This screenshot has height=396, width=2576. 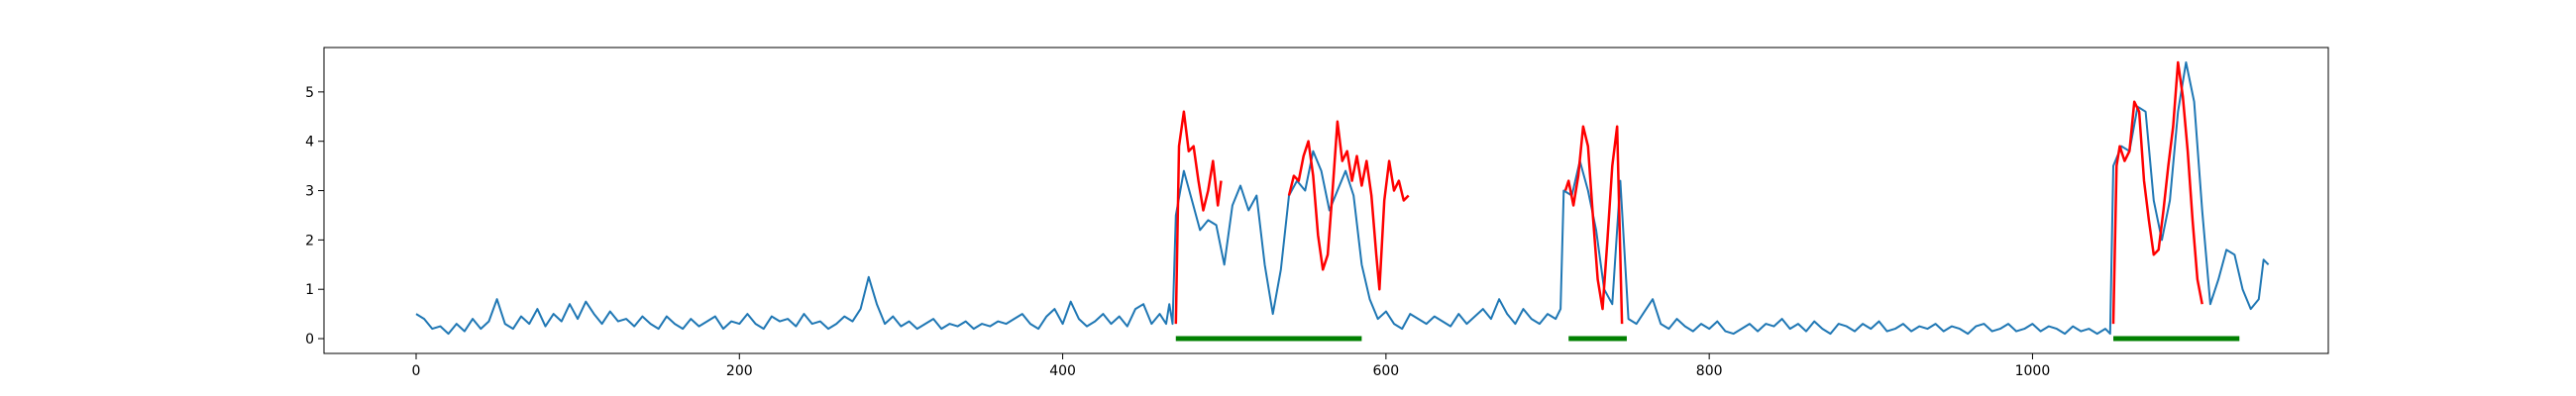 I want to click on y-tick-label-0: 0, so click(x=309, y=339).